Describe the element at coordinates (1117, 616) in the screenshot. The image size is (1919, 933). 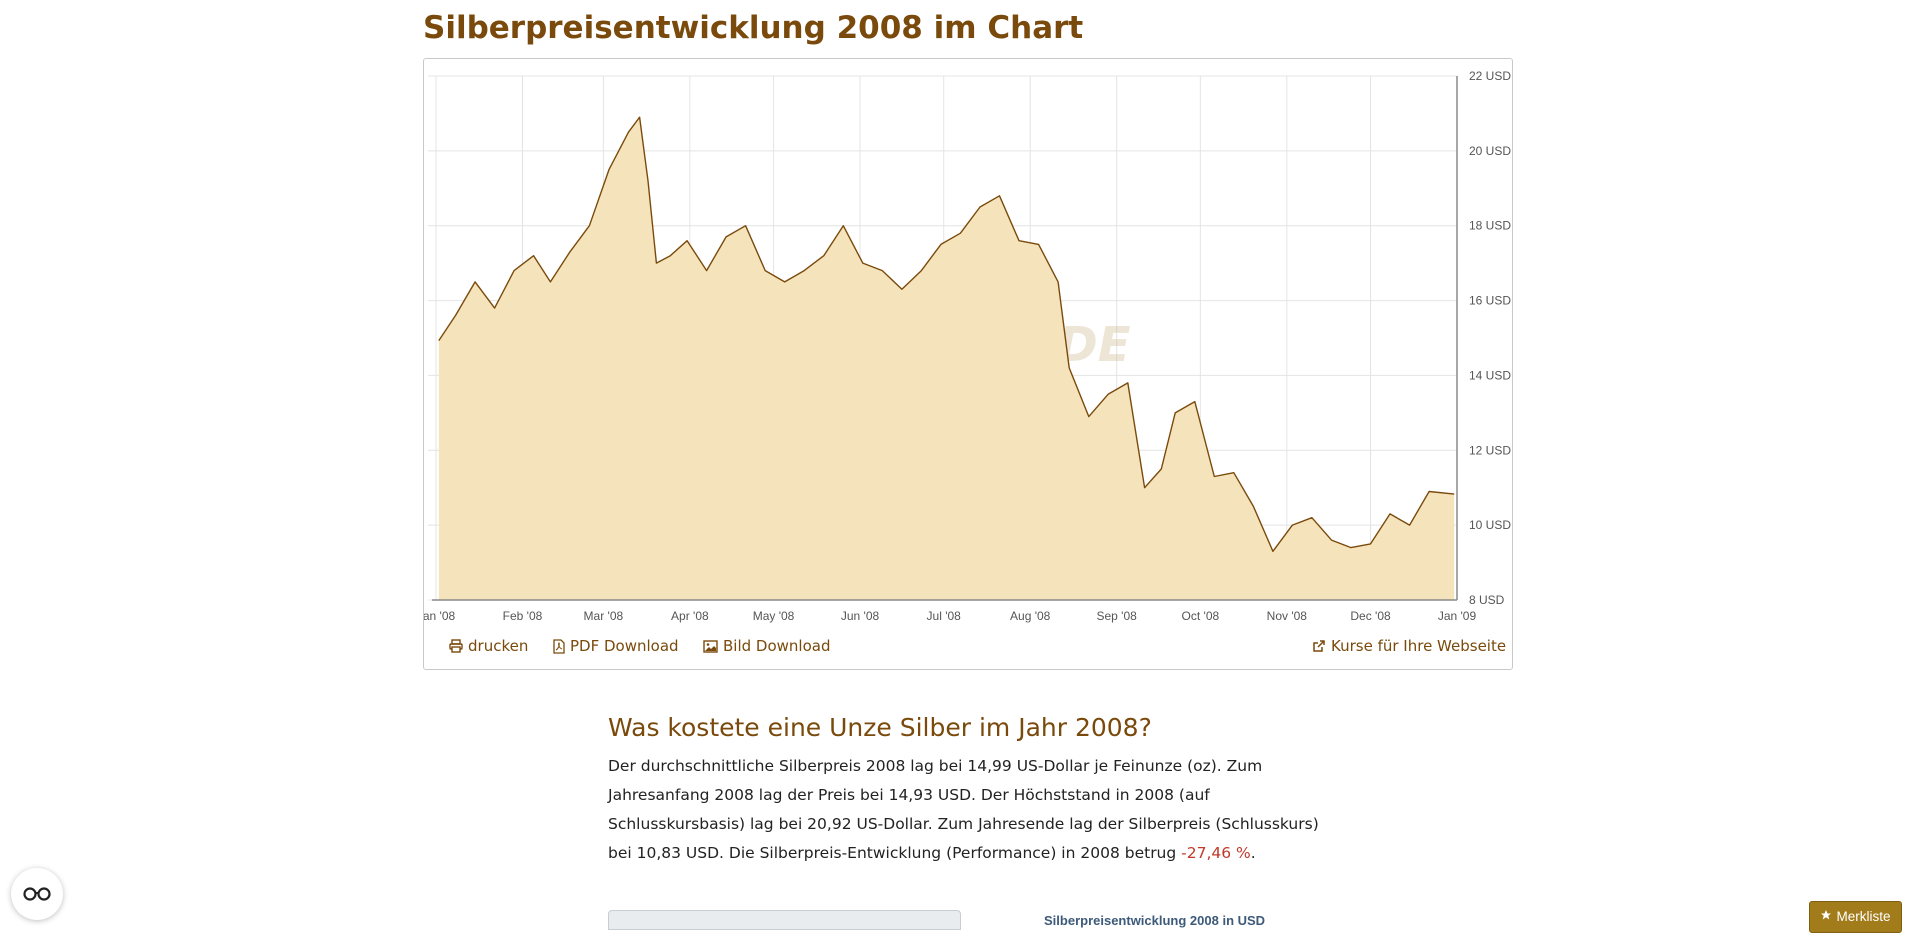
I see `x-tick-label: Sep '08` at that location.